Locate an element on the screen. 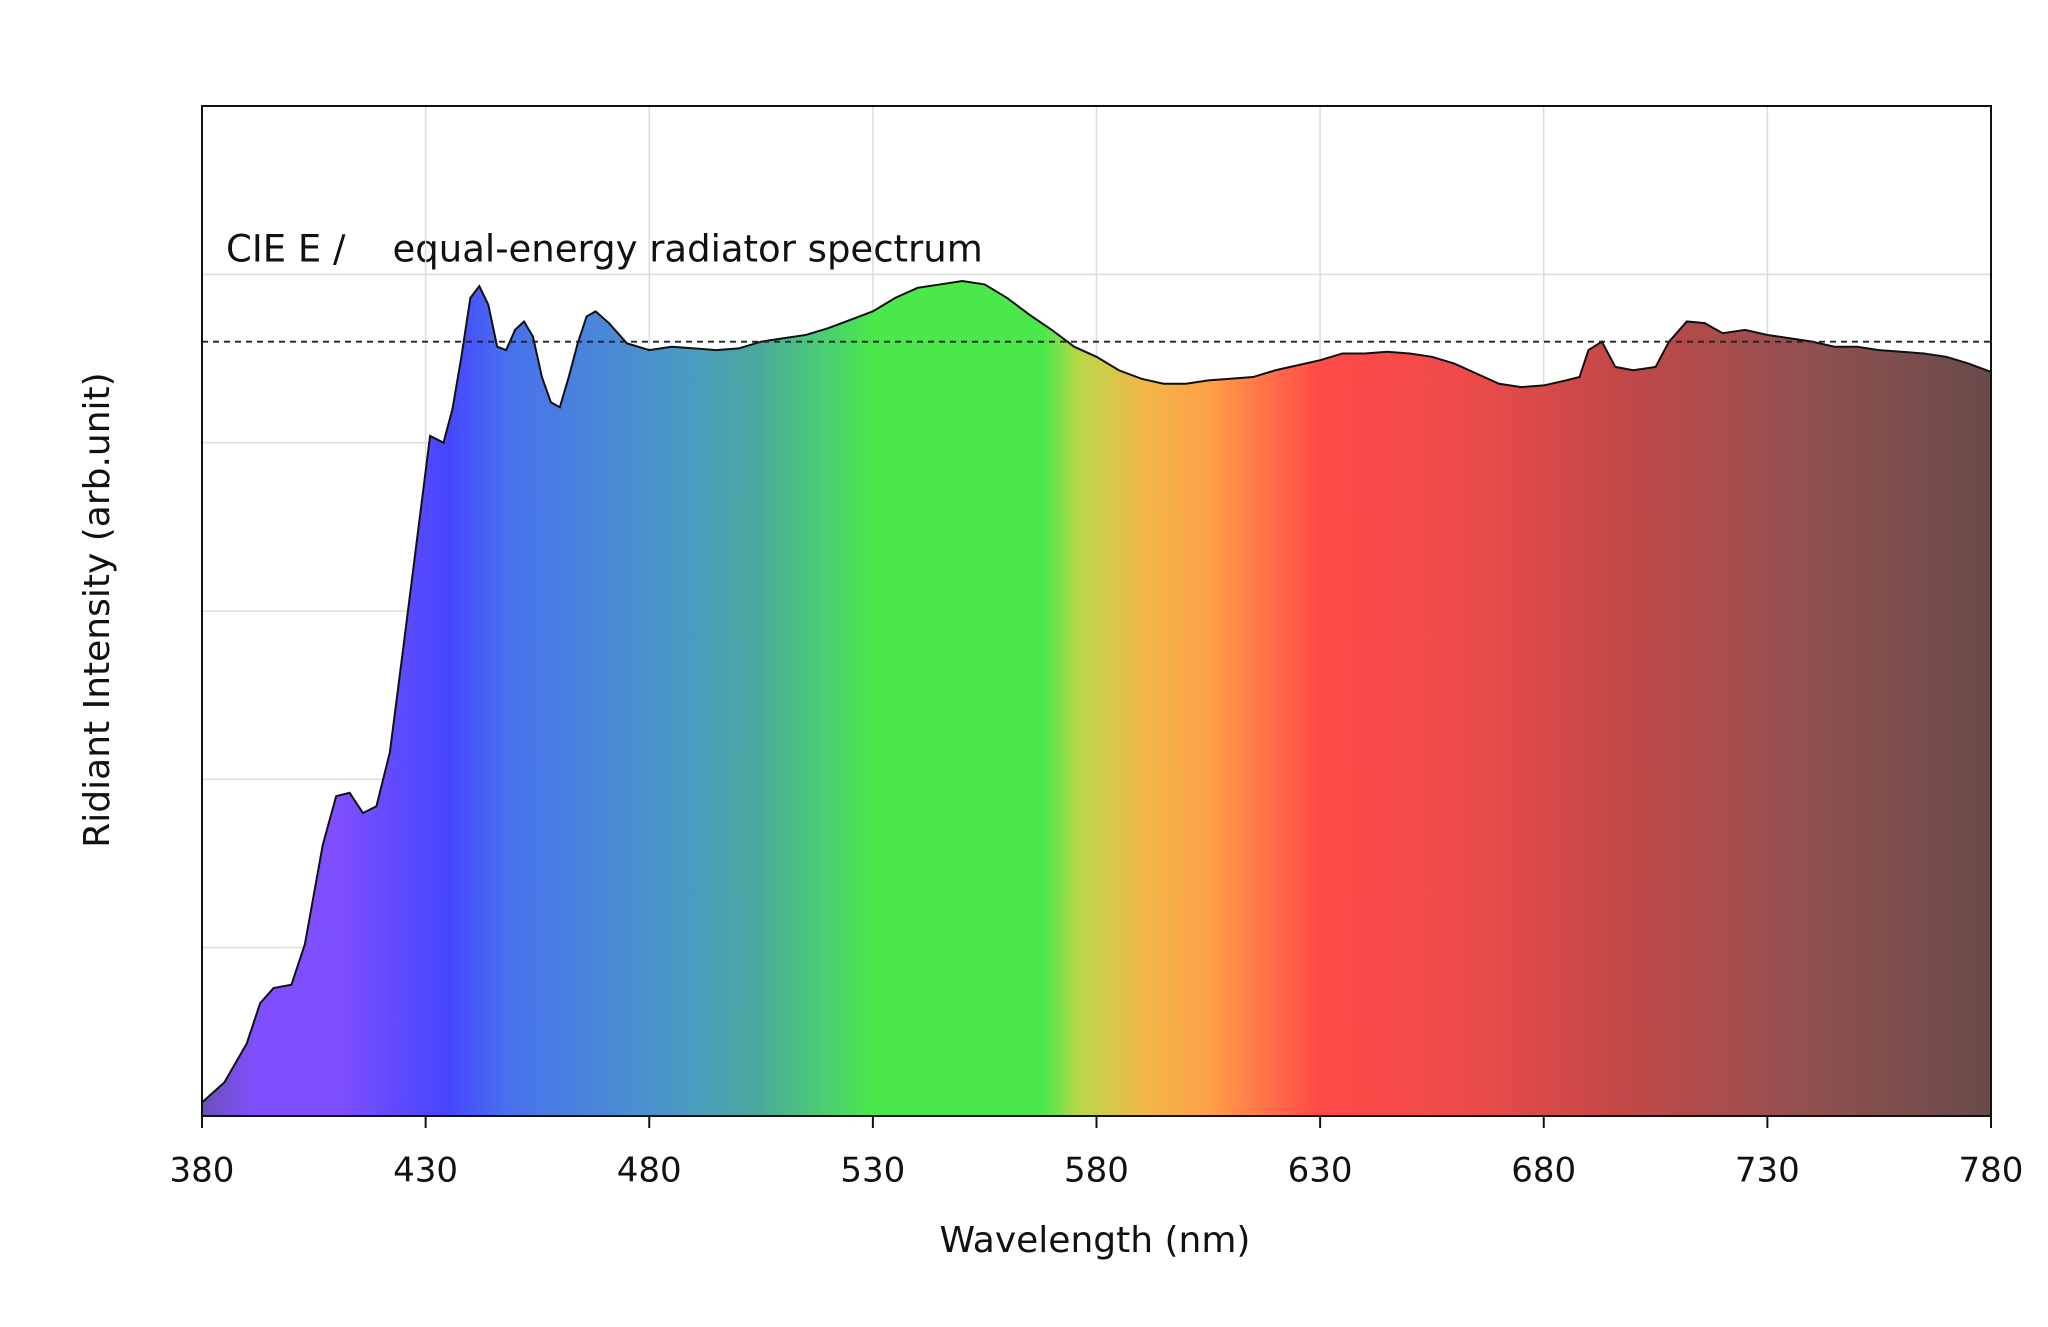  x-axis-label: Wavelength (nm) is located at coordinates (1095, 1240).